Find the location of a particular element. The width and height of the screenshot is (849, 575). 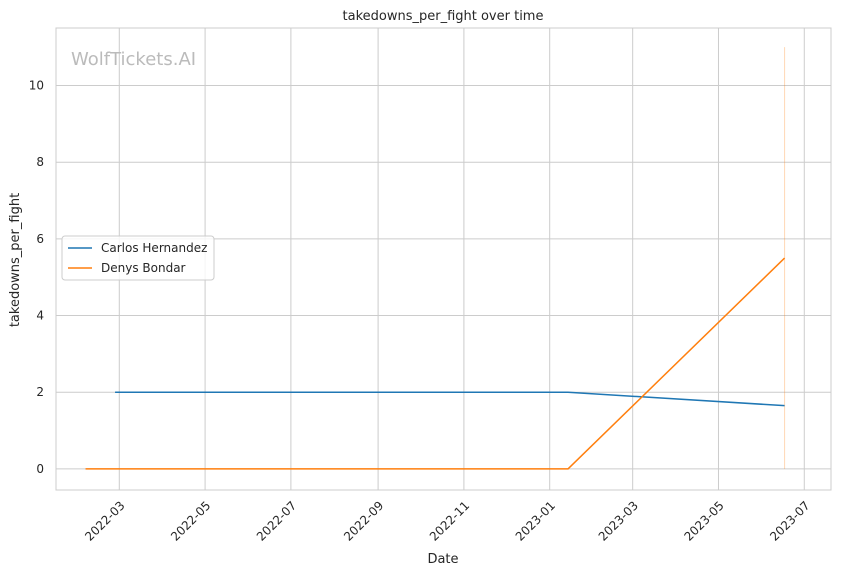

watermark: WolfTickets.AI is located at coordinates (133, 59).